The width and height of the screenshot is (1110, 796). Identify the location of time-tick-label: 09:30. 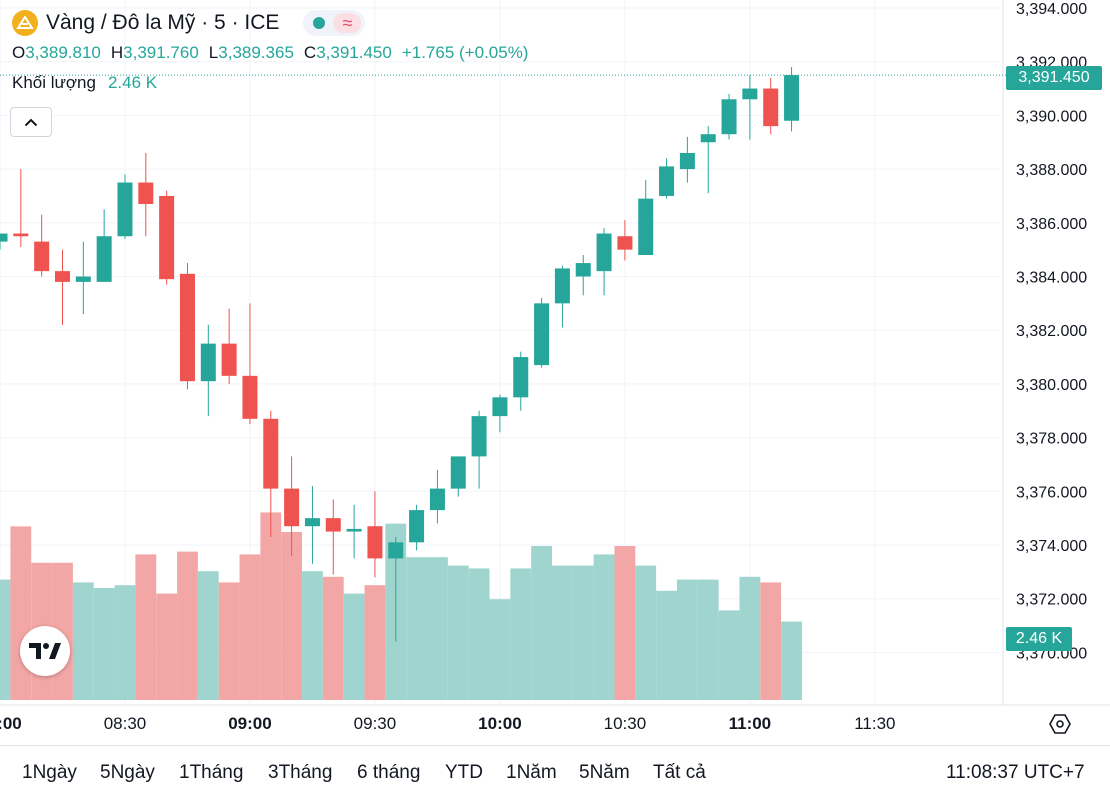
(375, 723).